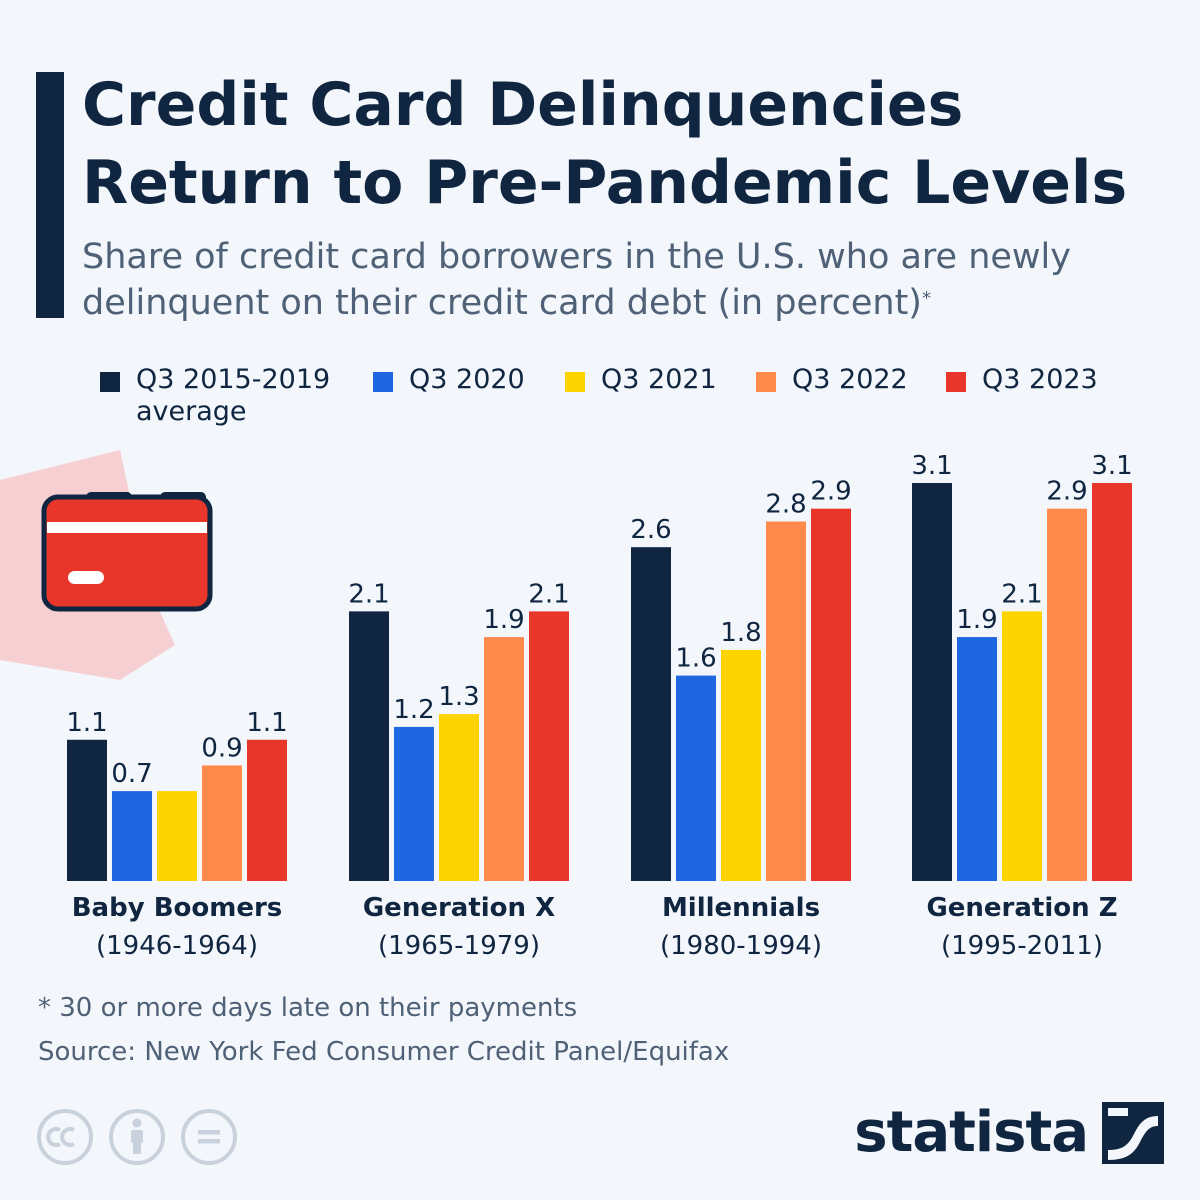  Describe the element at coordinates (191, 411) in the screenshot. I see `legend-label-line2: average` at that location.